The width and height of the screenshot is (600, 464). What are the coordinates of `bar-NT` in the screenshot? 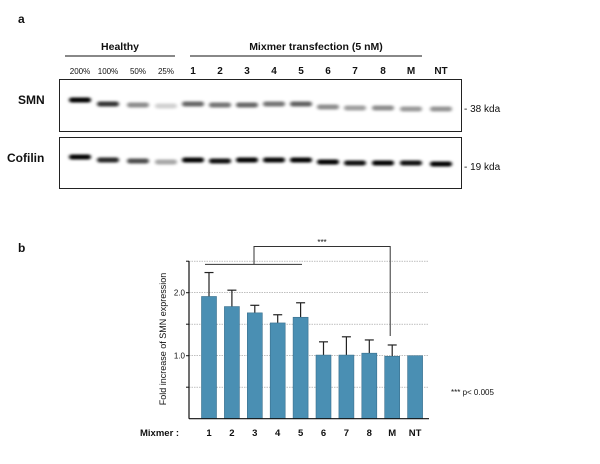 It's located at (415, 387).